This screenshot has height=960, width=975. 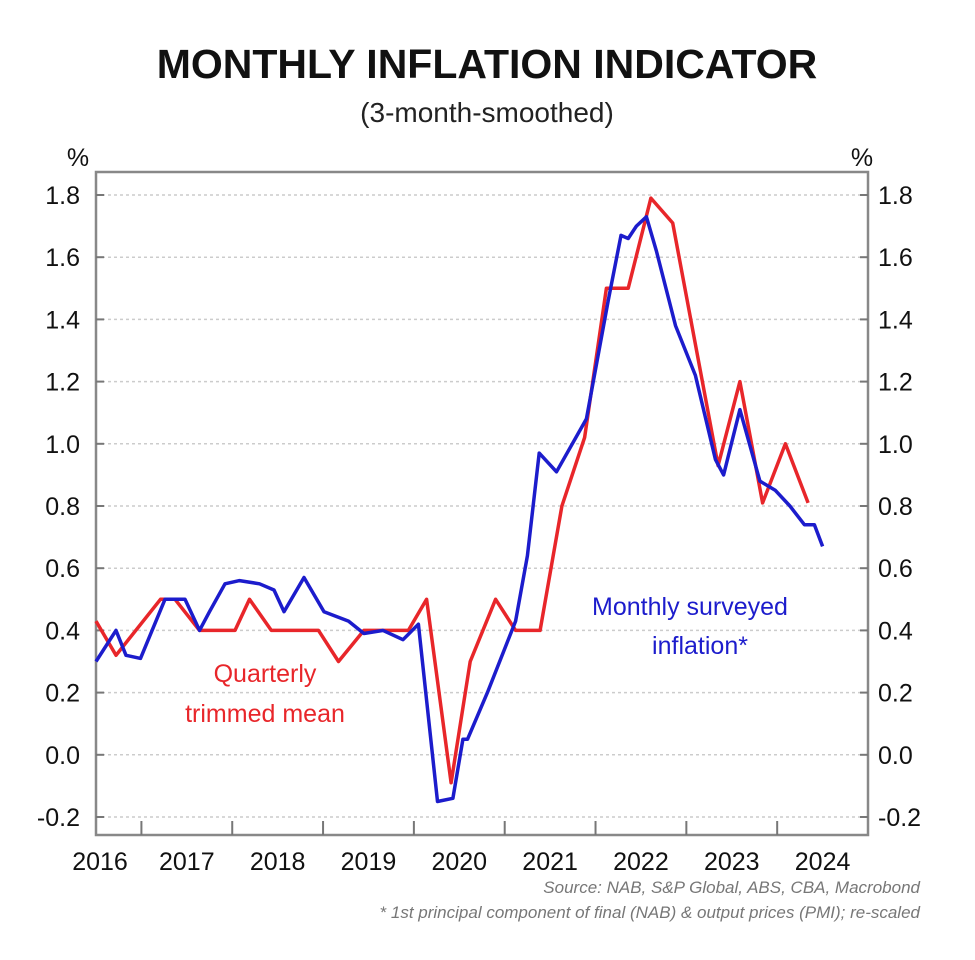 I want to click on y-tick-label-left: -0.2, so click(x=58, y=818).